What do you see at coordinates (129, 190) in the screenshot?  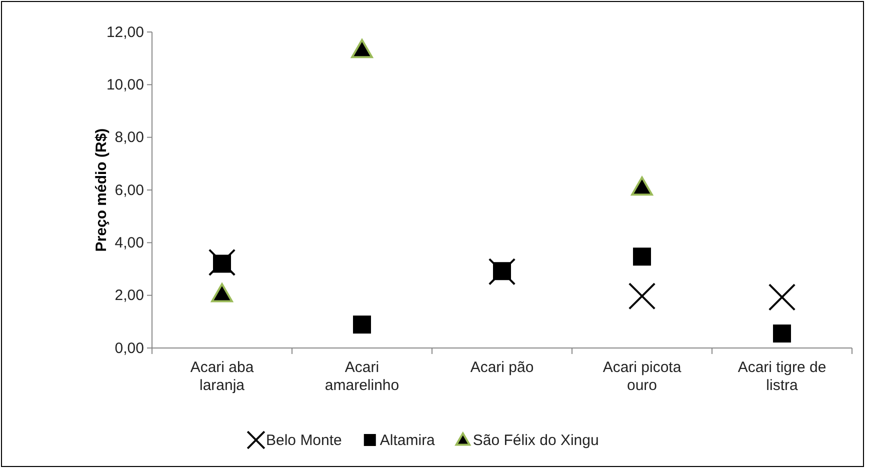 I see `y-tick-label: 6,00` at bounding box center [129, 190].